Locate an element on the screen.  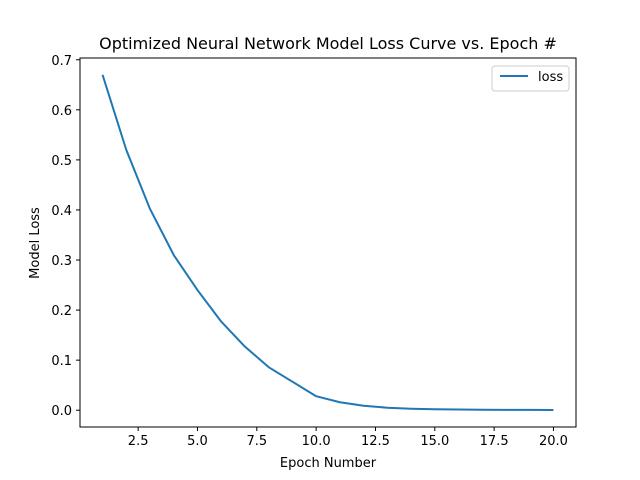
y-tick-label: 0.1 is located at coordinates (61, 361).